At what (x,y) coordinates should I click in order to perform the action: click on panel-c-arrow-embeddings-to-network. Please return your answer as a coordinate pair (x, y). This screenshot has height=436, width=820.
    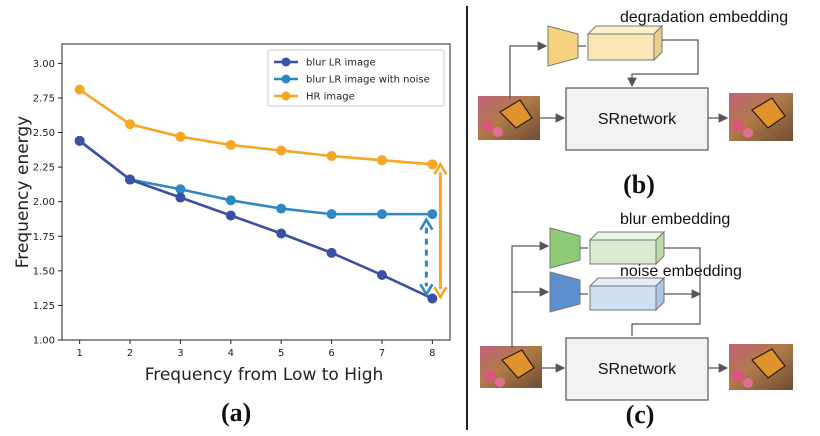
    Looking at the image, I should click on (665, 291).